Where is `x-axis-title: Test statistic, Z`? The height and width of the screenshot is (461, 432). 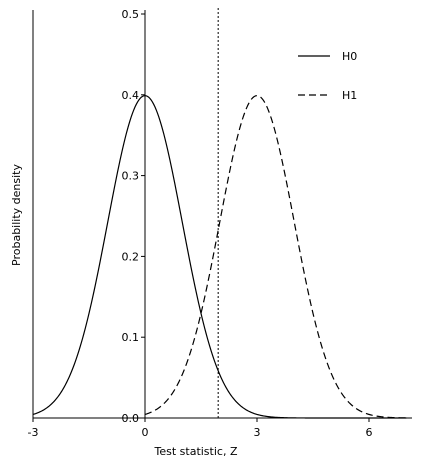 x-axis-title: Test statistic, Z is located at coordinates (196, 451).